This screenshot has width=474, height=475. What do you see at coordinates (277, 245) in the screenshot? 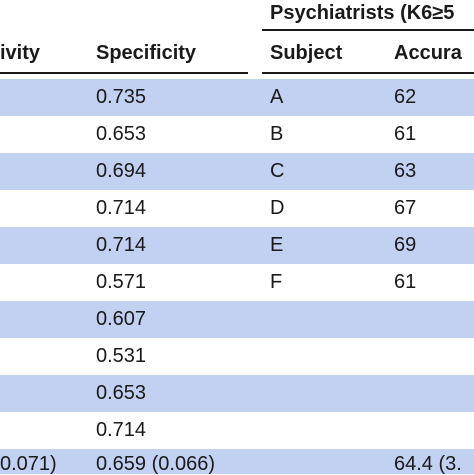
I see `subject-cell: E` at bounding box center [277, 245].